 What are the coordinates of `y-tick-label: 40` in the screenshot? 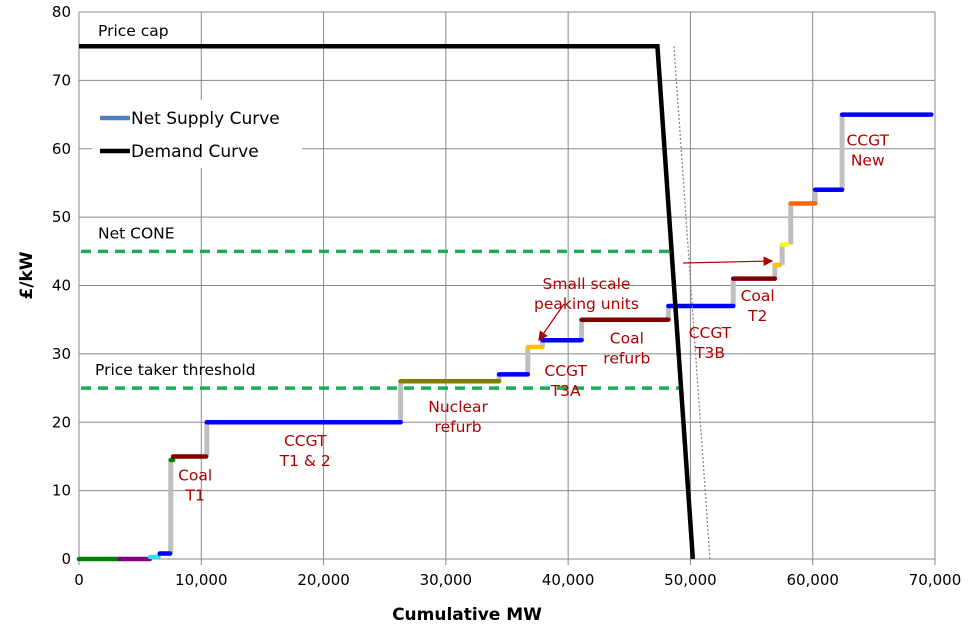 It's located at (61, 286).